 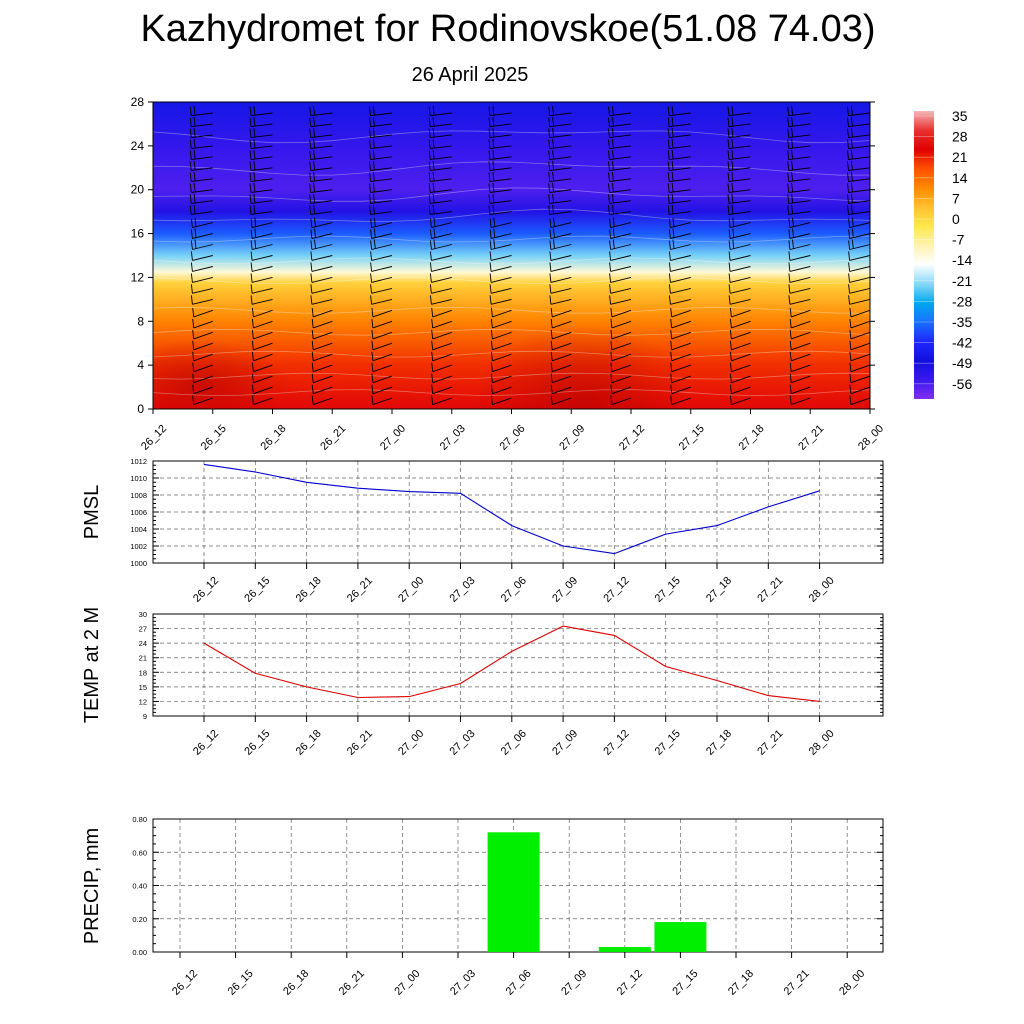 I want to click on page-title: Kazhydromet for Rodinovskoe(51.08 74.03), so click(x=508, y=29).